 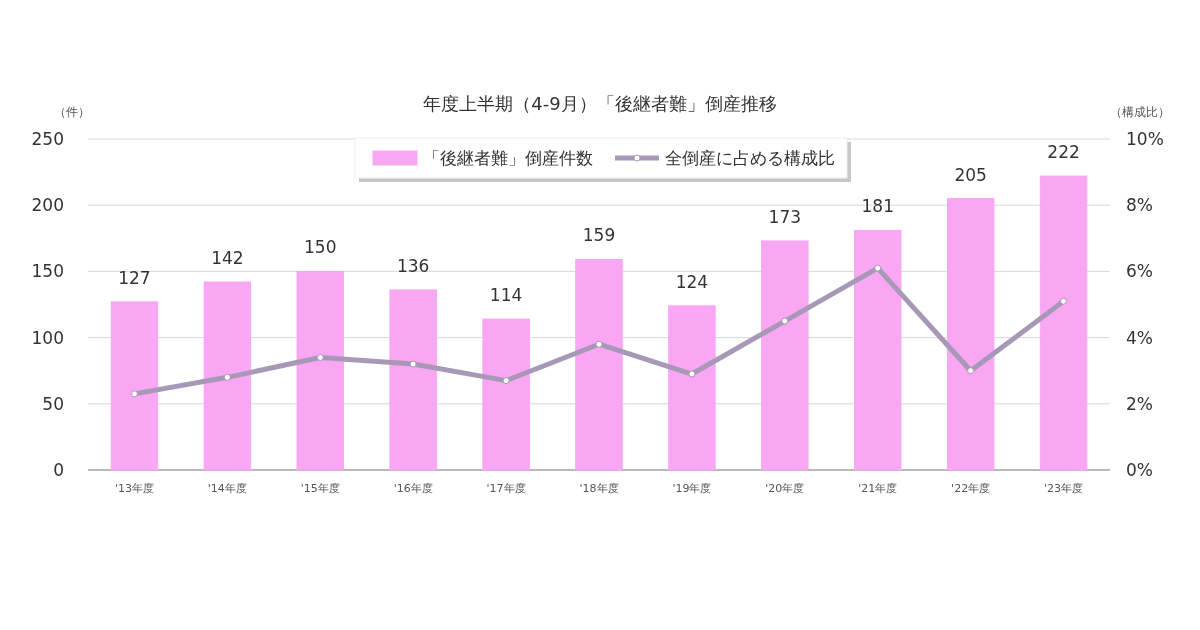 I want to click on data-label: 136, so click(x=413, y=265).